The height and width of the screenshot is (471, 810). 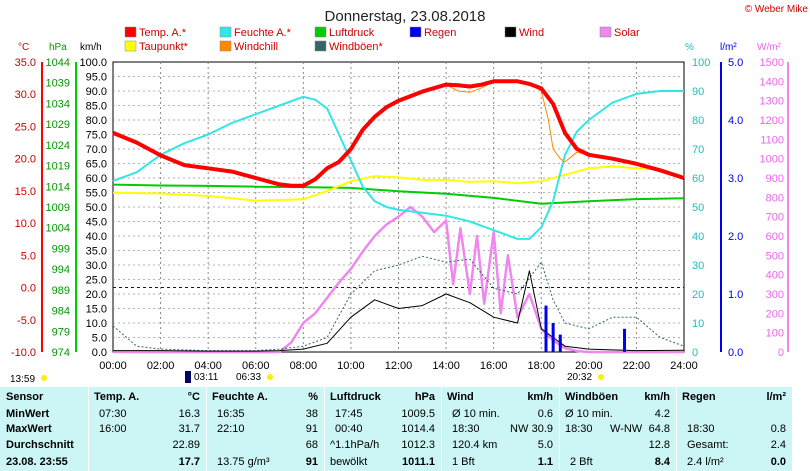 I want to click on hpa-tick-label: 974, so click(x=61, y=353).